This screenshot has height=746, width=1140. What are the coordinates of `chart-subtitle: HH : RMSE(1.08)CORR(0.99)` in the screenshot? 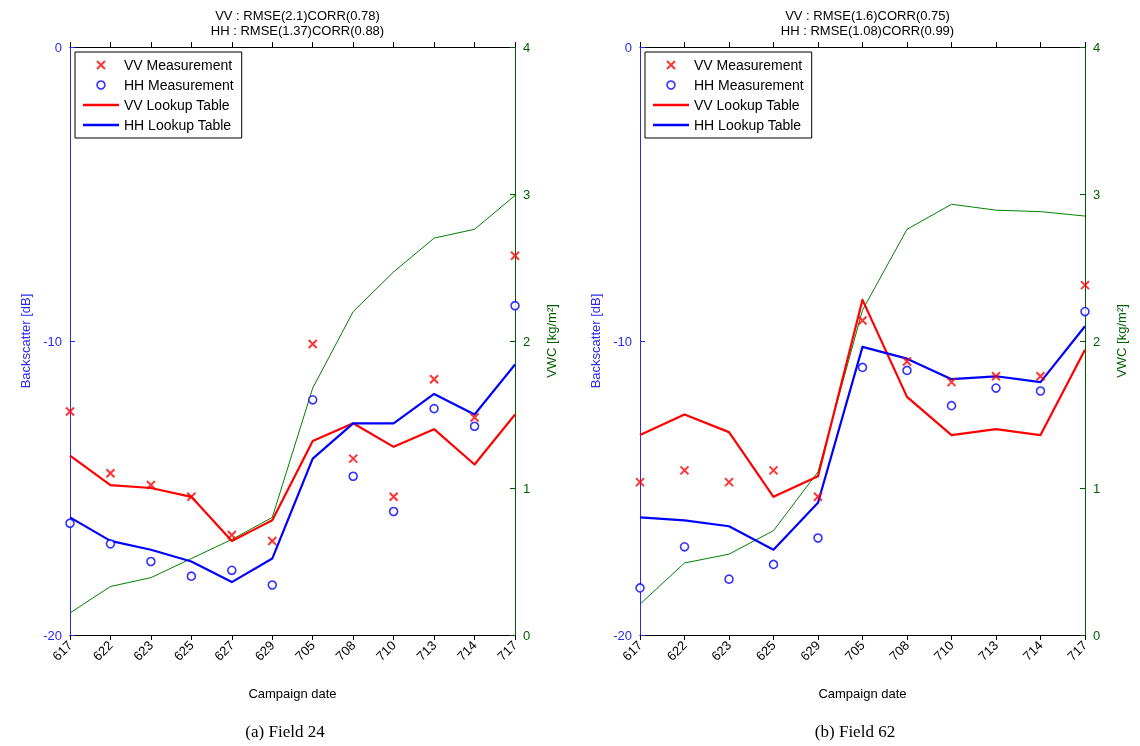 It's located at (867, 30).